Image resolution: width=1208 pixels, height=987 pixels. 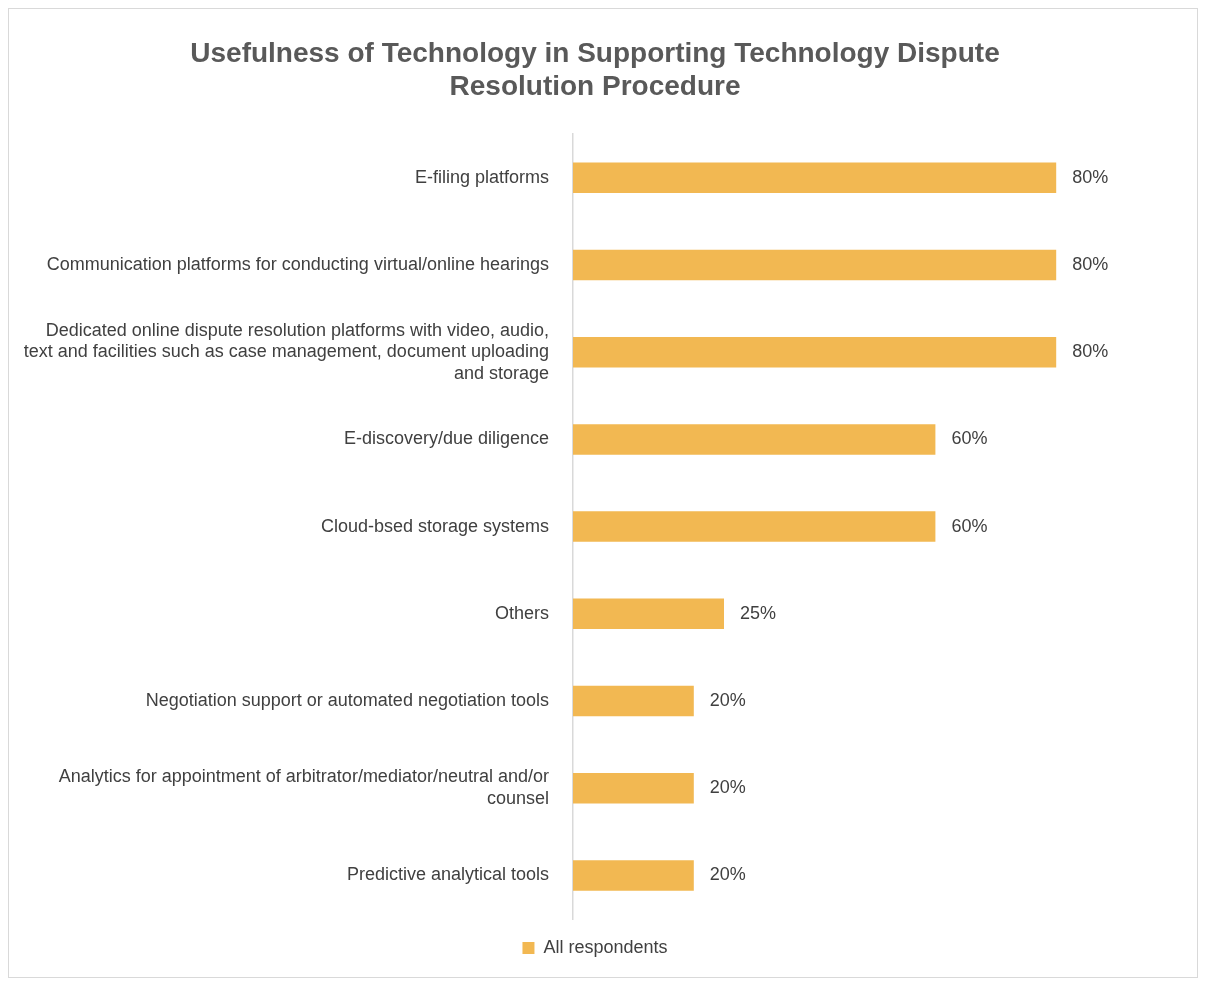 I want to click on y-tick-label: Dedicated online dispute resolution platforms with video, audio, text and facilities such as case management, document uploading and storage, so click(x=286, y=351).